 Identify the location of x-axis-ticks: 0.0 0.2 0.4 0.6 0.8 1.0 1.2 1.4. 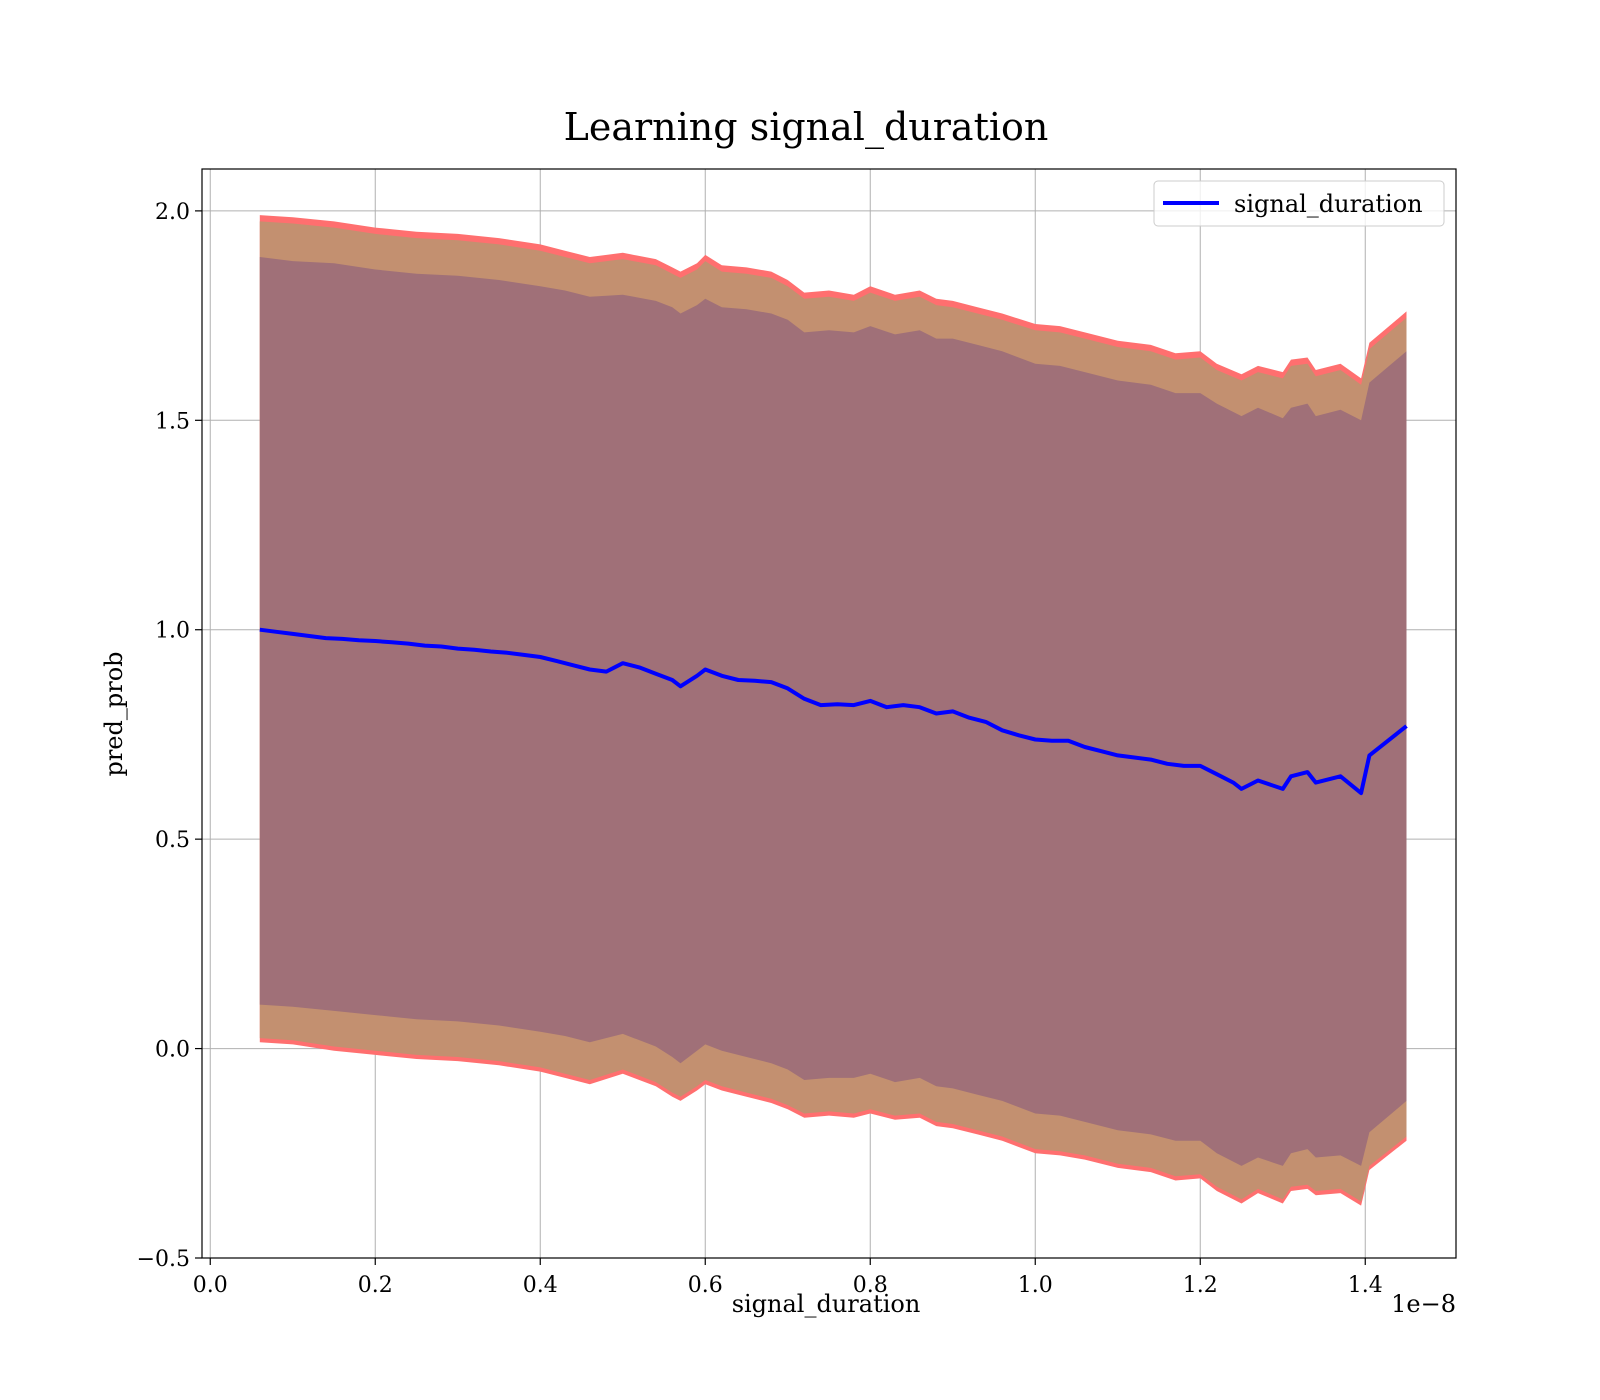
(788, 1278).